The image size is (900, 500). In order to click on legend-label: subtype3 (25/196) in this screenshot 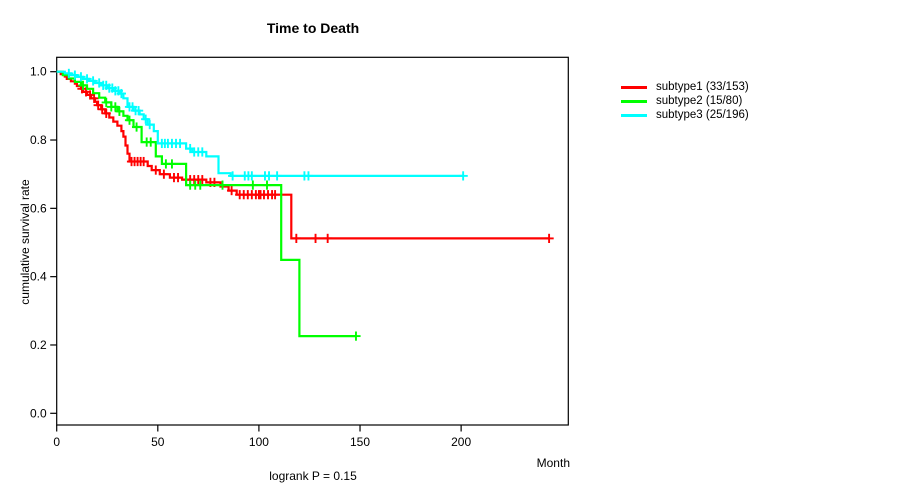, I will do `click(702, 115)`.